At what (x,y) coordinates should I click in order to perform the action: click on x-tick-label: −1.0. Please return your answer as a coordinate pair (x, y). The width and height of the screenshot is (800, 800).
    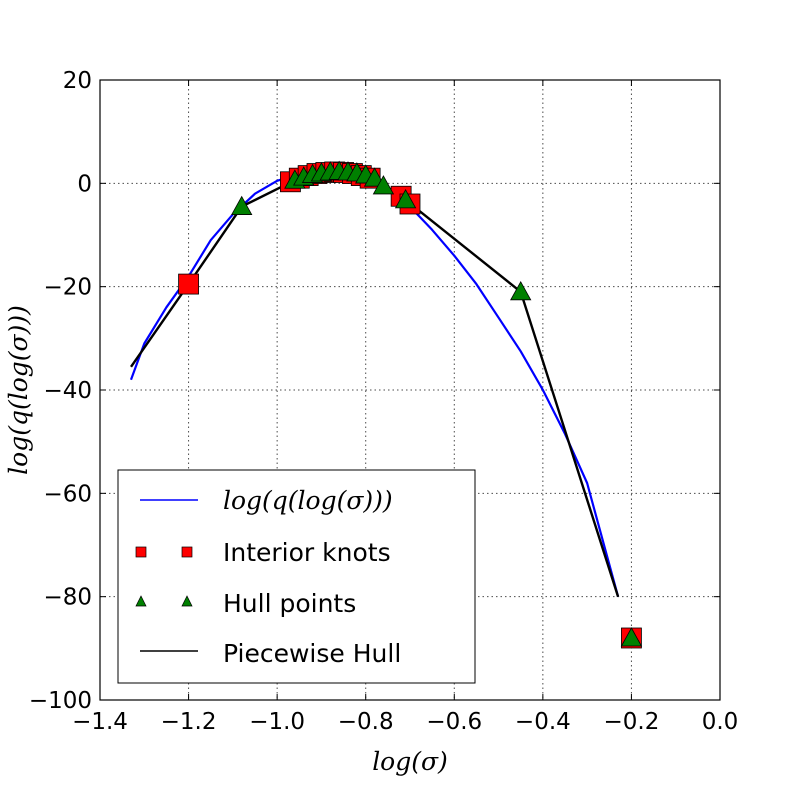
    Looking at the image, I should click on (277, 722).